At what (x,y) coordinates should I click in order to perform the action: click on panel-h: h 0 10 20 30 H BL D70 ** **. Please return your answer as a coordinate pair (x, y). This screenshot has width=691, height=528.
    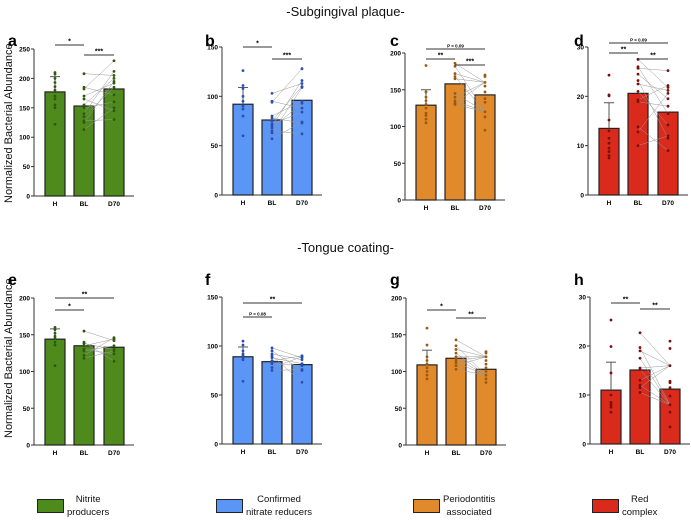
    Looking at the image, I should click on (632, 364).